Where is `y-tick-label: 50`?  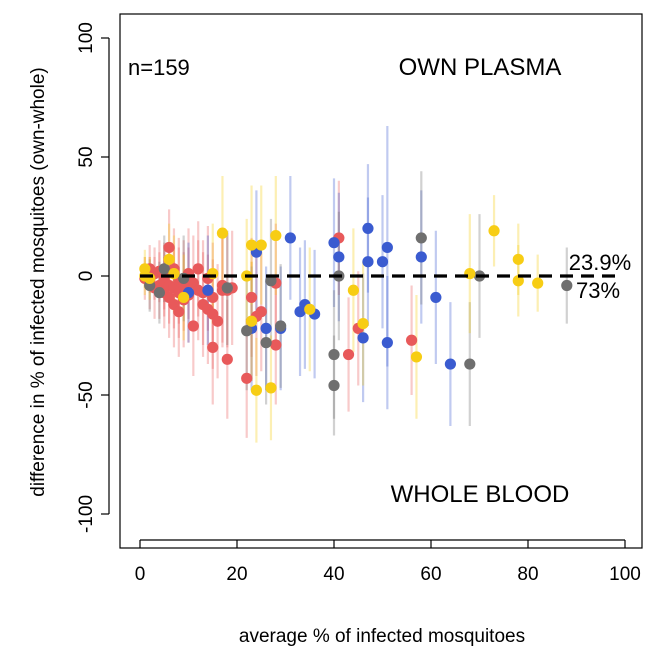
y-tick-label: 50 is located at coordinates (86, 156).